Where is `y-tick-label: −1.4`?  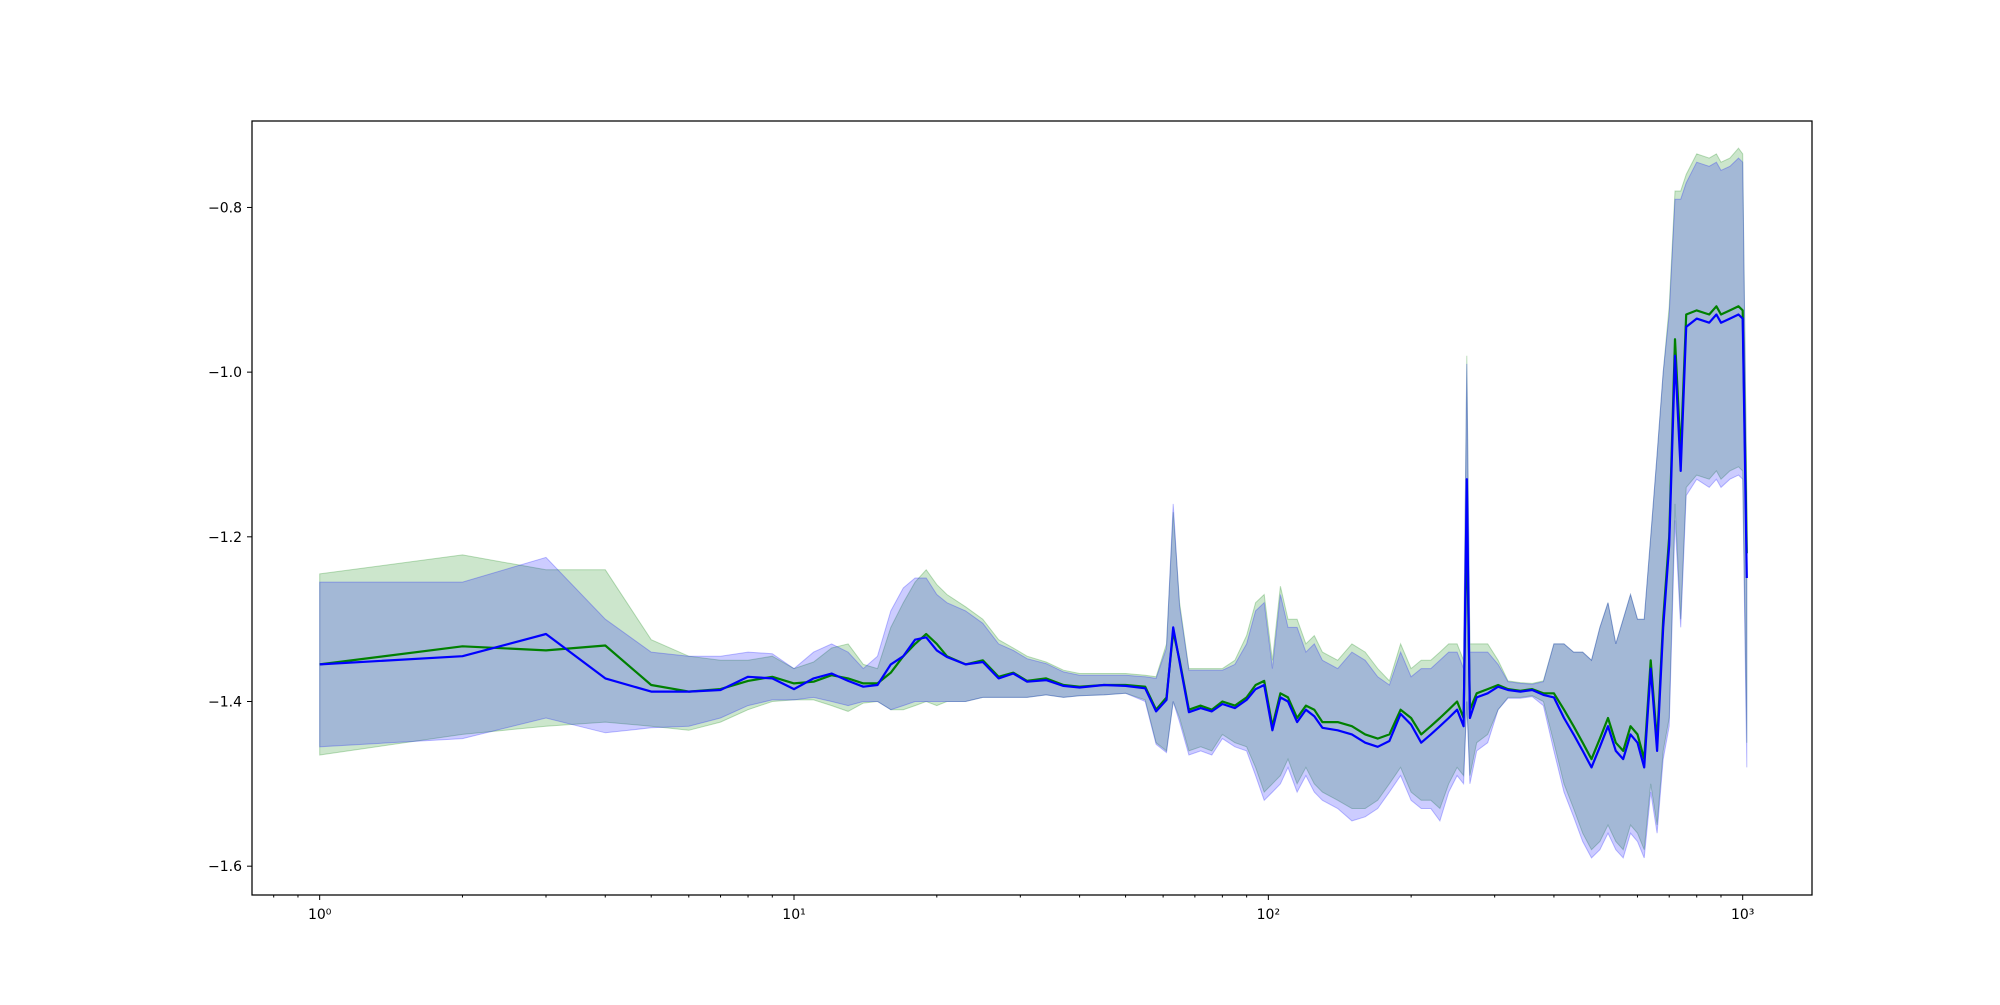 y-tick-label: −1.4 is located at coordinates (225, 703).